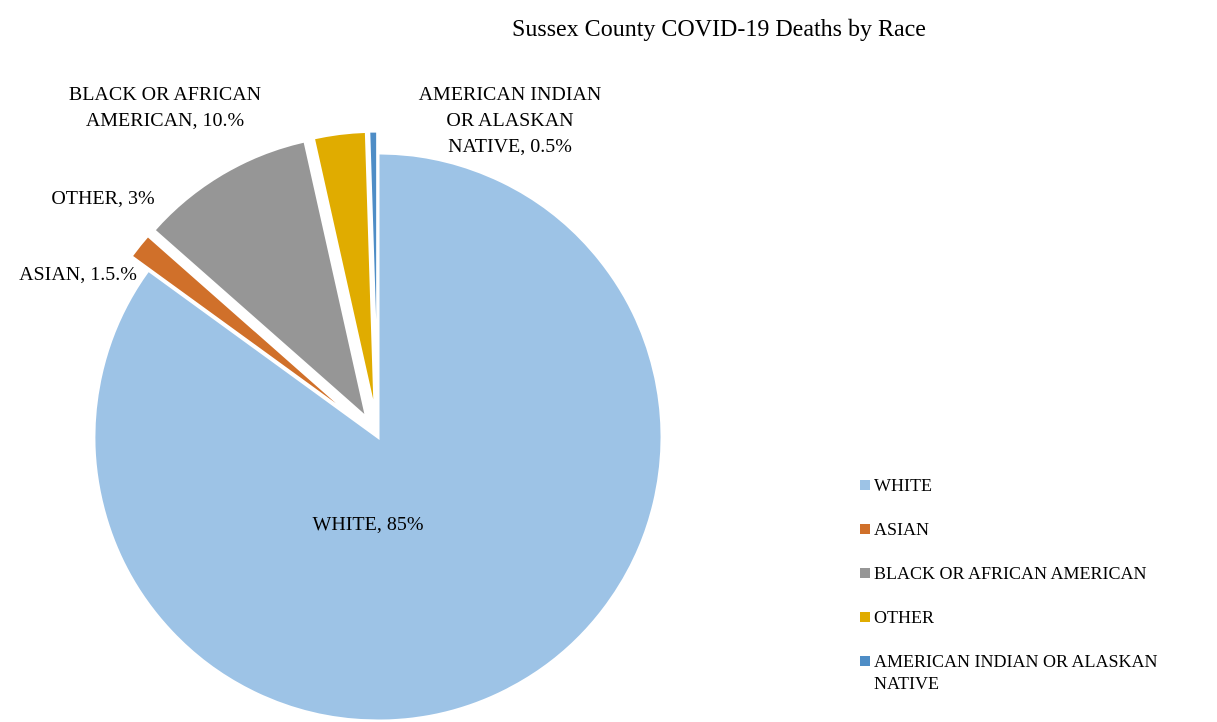  I want to click on legend-label: WHITE, so click(903, 485).